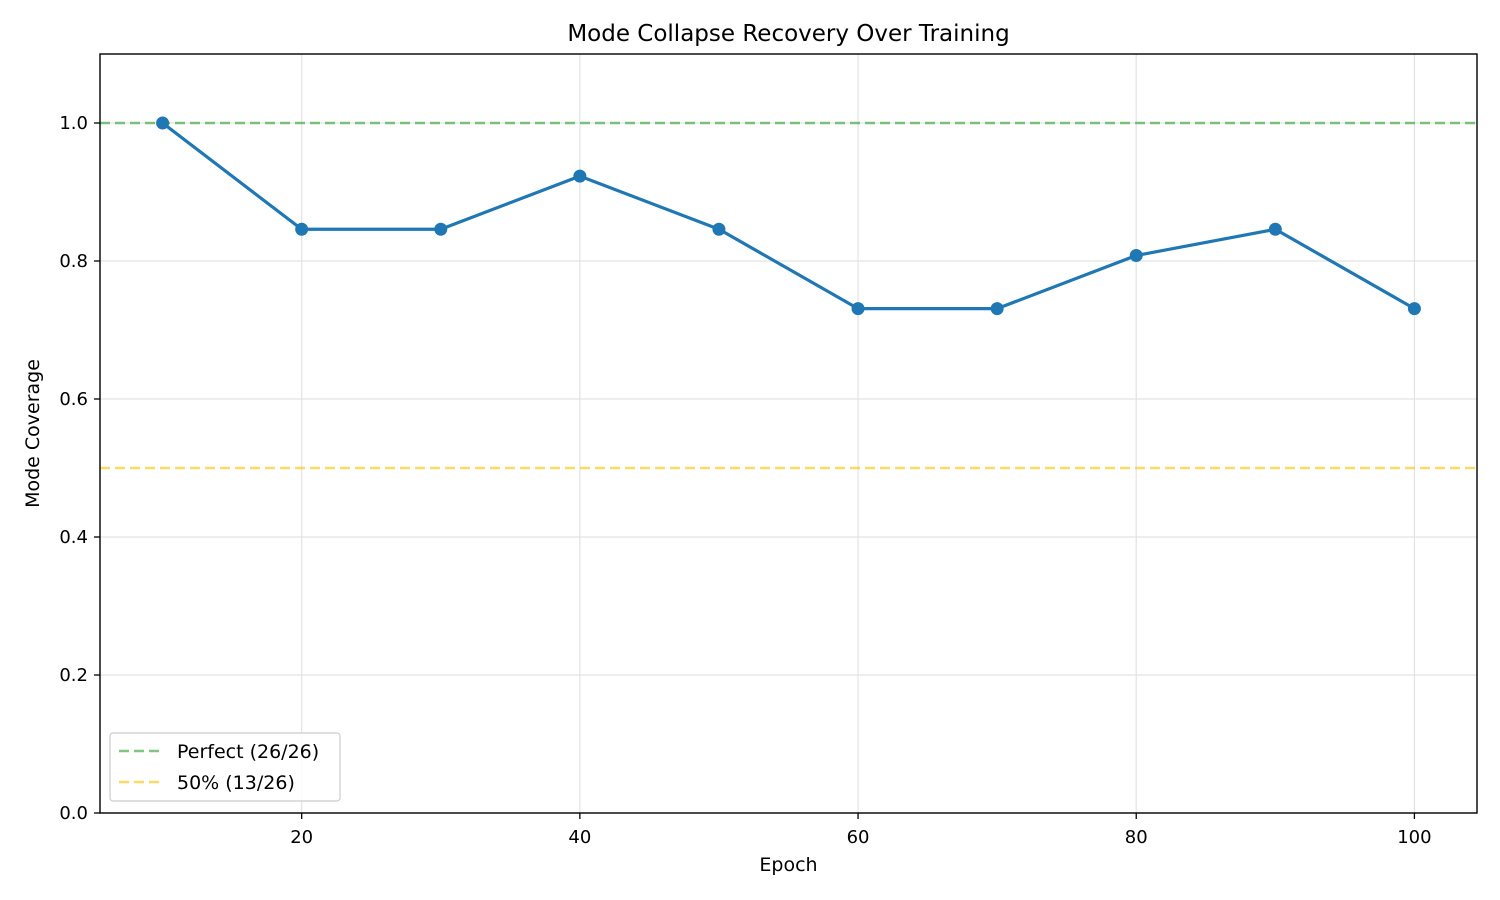 This screenshot has width=1500, height=900. What do you see at coordinates (236, 783) in the screenshot?
I see `legend-label: 50% (13/26)` at bounding box center [236, 783].